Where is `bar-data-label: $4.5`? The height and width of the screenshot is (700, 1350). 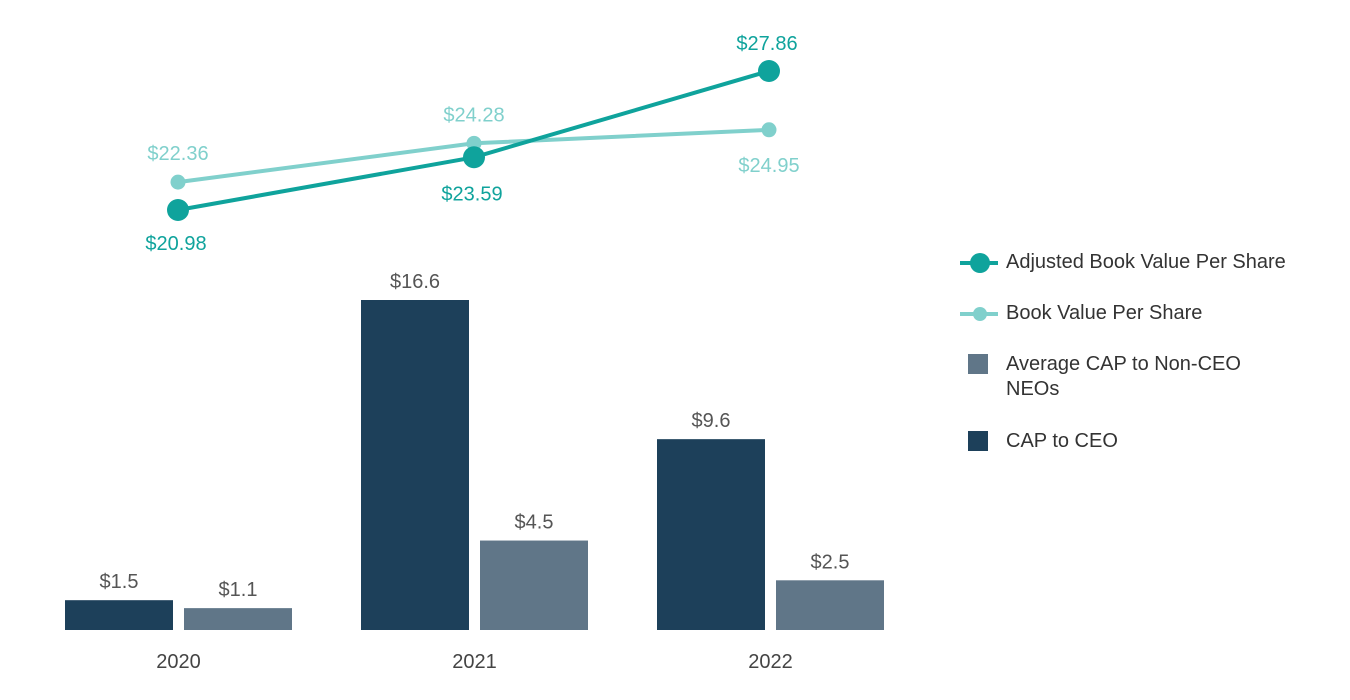 bar-data-label: $4.5 is located at coordinates (534, 523).